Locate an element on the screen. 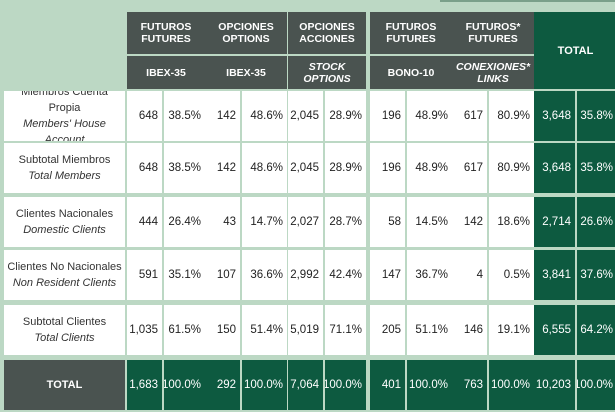 Image resolution: width=615 pixels, height=412 pixels. percent-value: 48.6% is located at coordinates (266, 168).